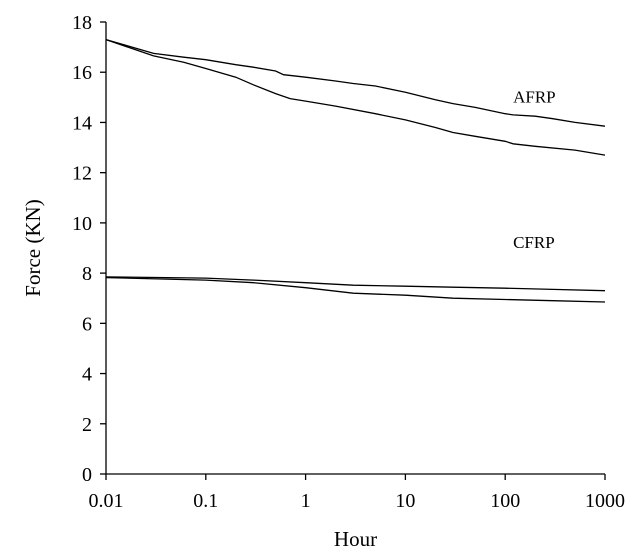 The height and width of the screenshot is (551, 633). What do you see at coordinates (106, 501) in the screenshot?
I see `x-tick-label: 0.01` at bounding box center [106, 501].